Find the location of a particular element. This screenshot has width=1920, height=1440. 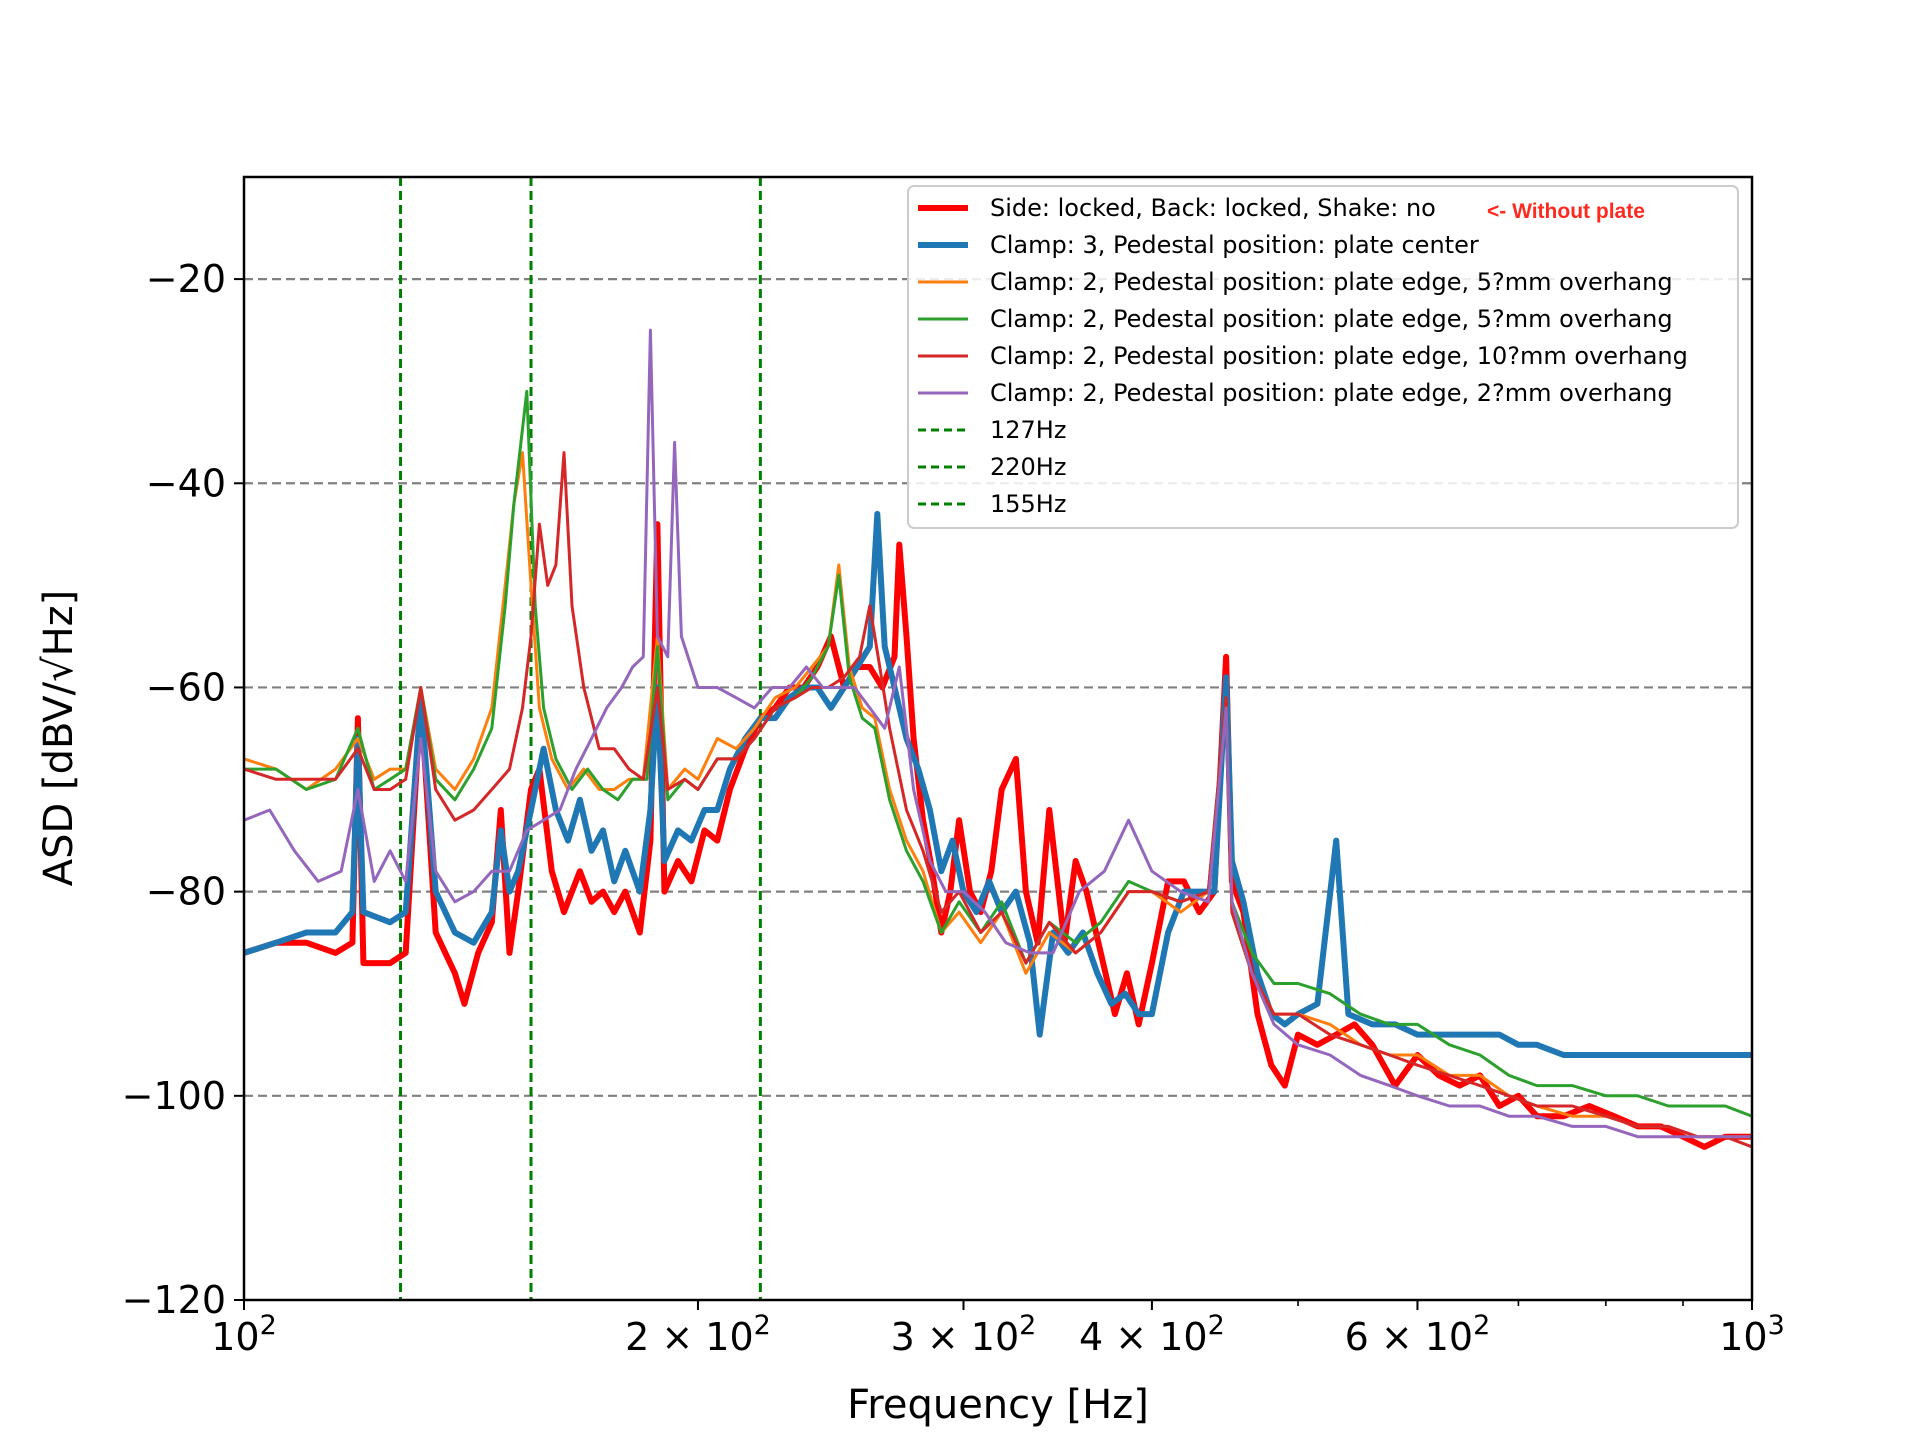

x-tick-label: 10³ is located at coordinates (1752, 1334).